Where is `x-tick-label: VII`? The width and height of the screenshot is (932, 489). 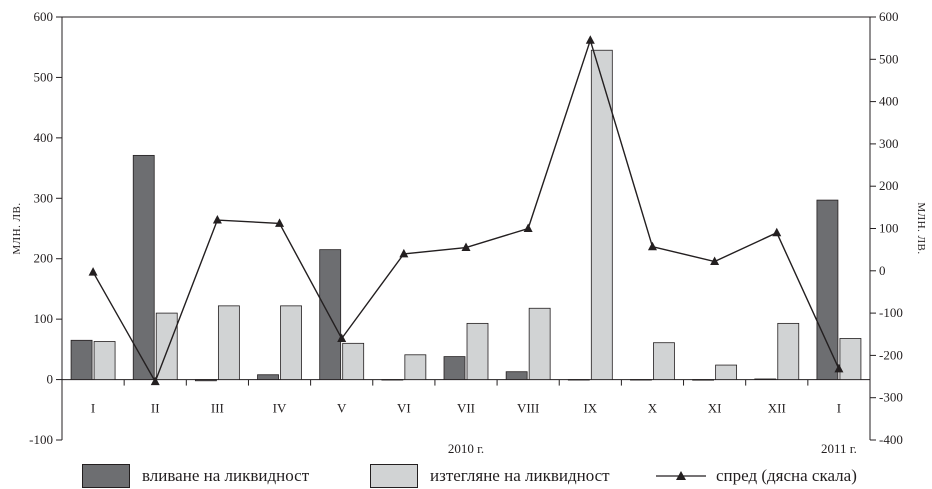
x-tick-label: VII is located at coordinates (466, 408).